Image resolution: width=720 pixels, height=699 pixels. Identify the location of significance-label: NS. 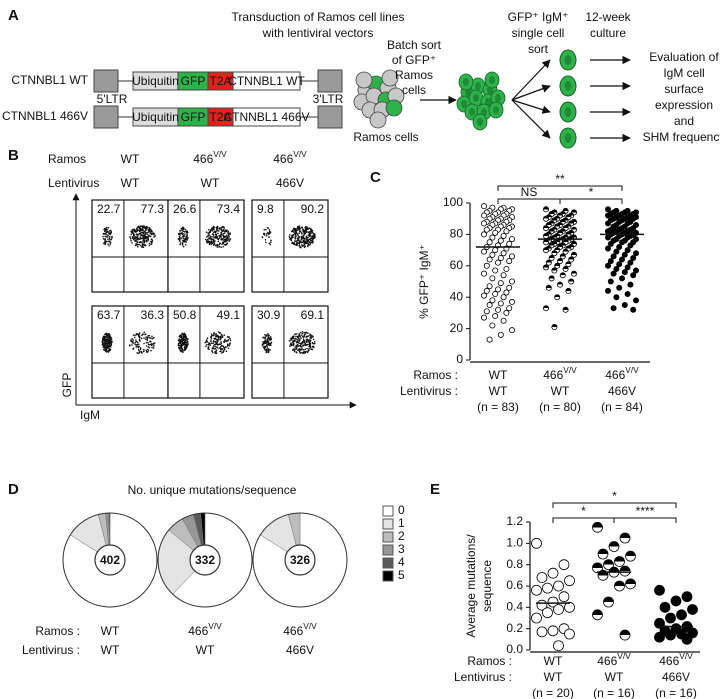
(529, 192).